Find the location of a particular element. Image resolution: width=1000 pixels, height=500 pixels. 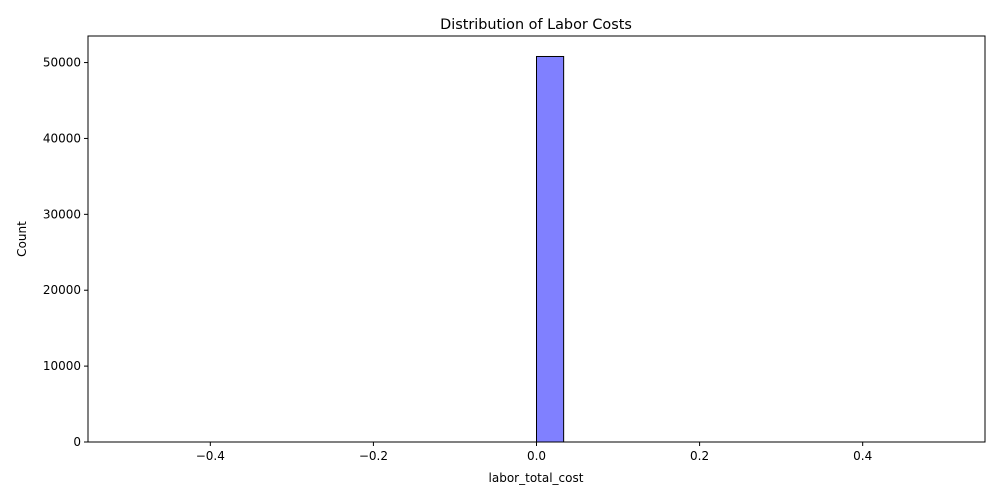

chart-title: Distribution of Labor Costs is located at coordinates (536, 25).